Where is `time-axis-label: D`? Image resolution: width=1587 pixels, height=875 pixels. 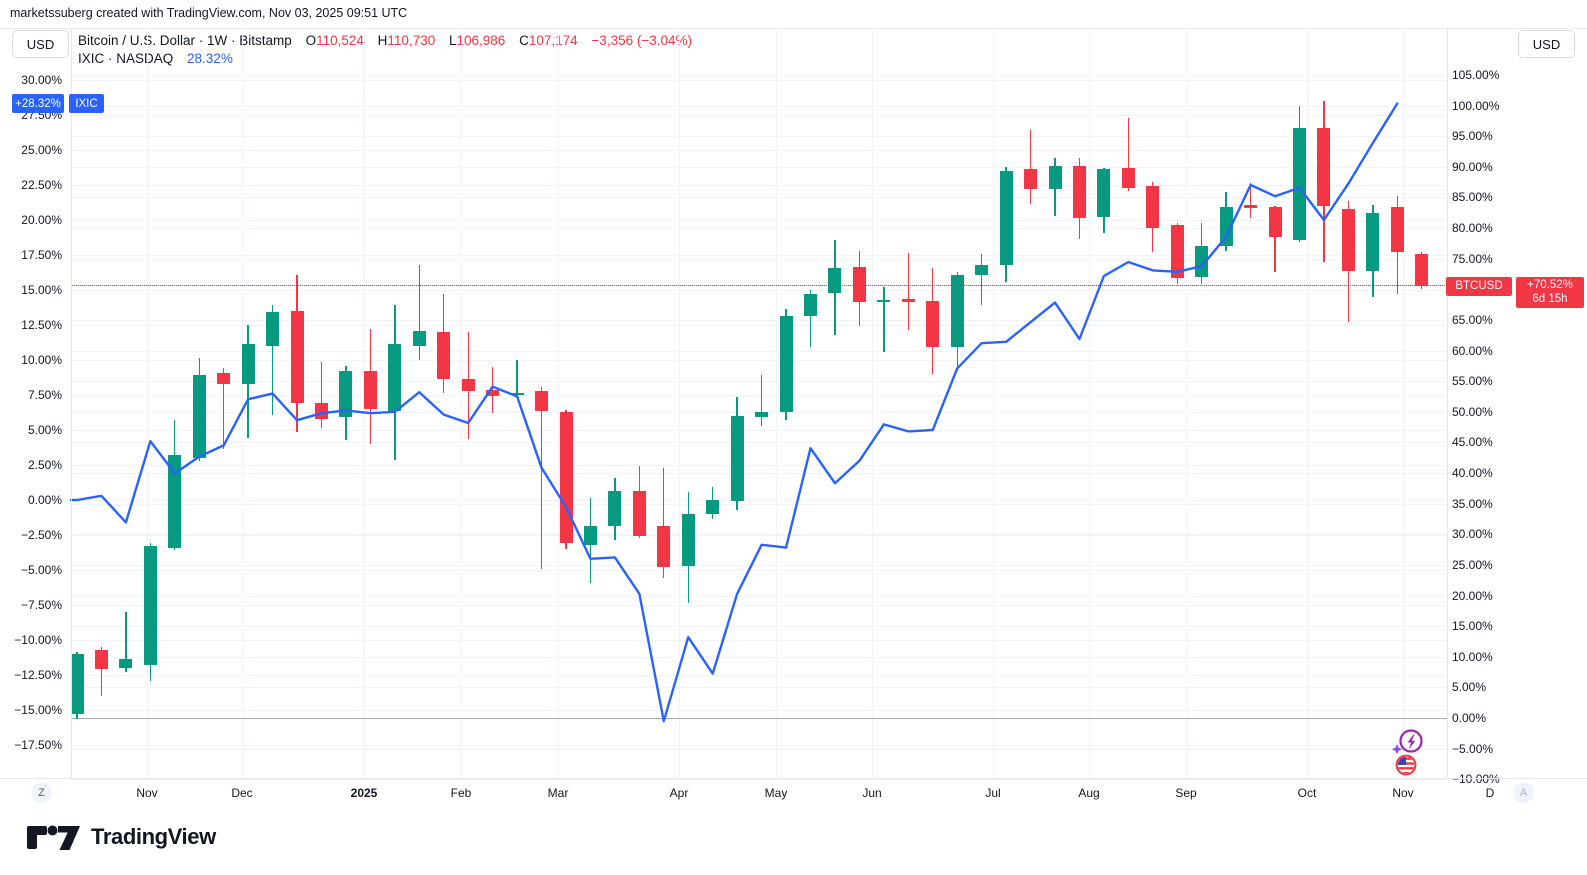
time-axis-label: D is located at coordinates (1490, 793).